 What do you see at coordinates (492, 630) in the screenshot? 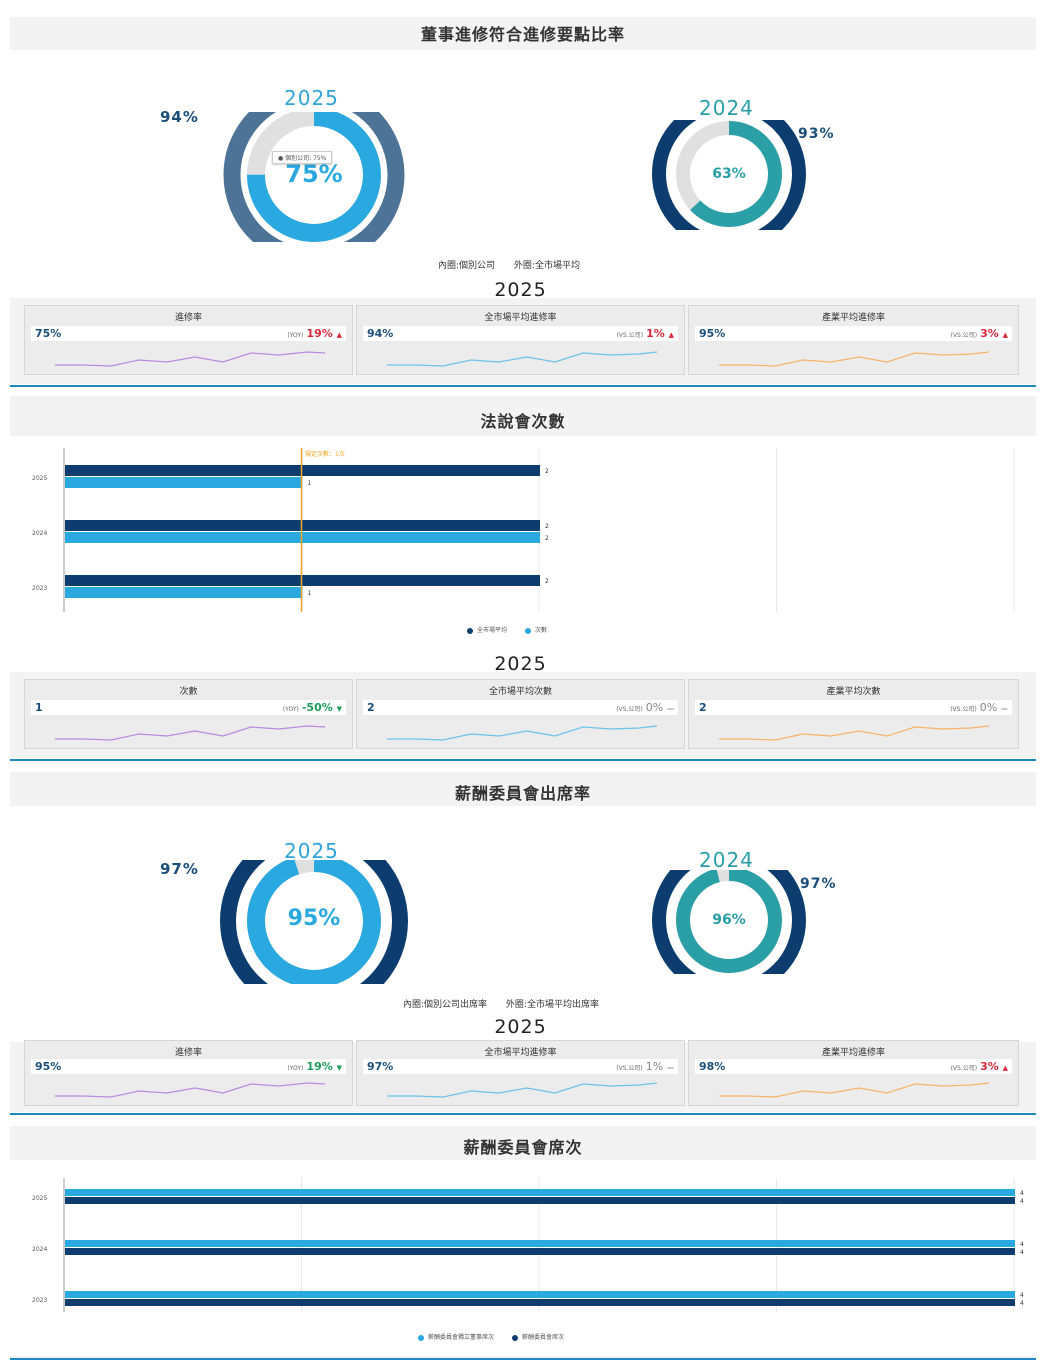
I see `legend-item: 全市場平均` at bounding box center [492, 630].